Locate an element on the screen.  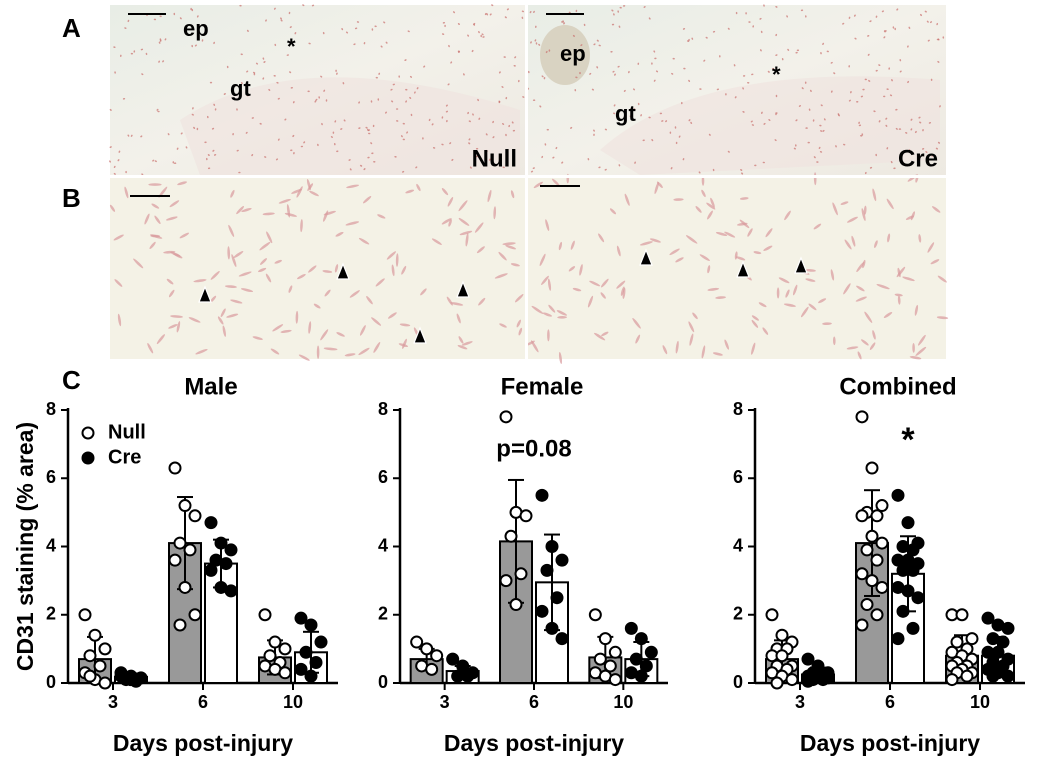
x-tick-label: 6 is located at coordinates (890, 702).